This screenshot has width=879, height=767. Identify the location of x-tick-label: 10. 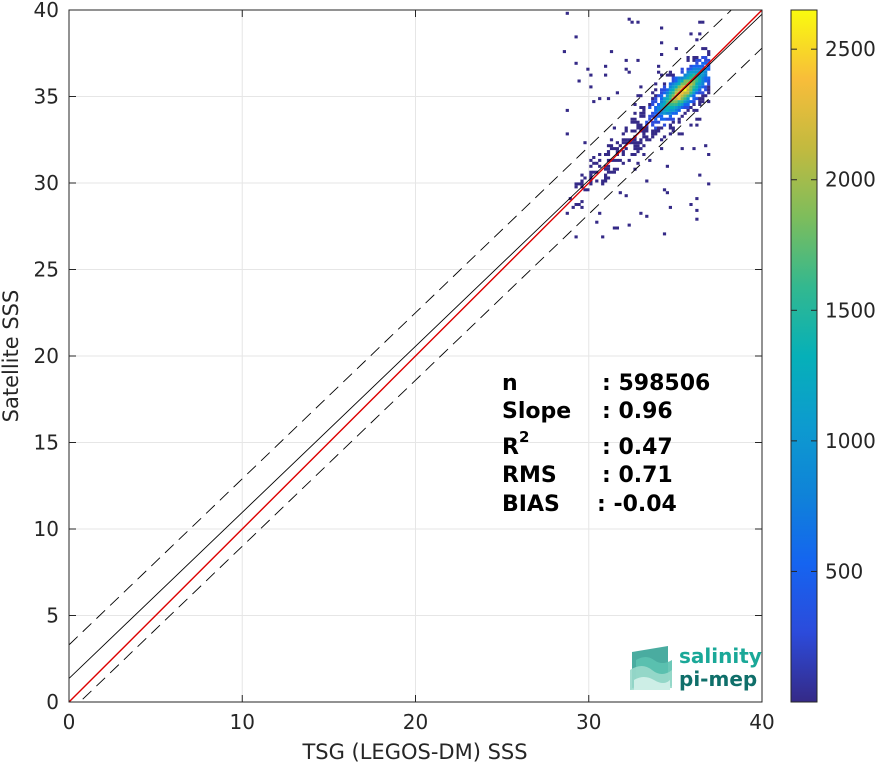
(242, 722).